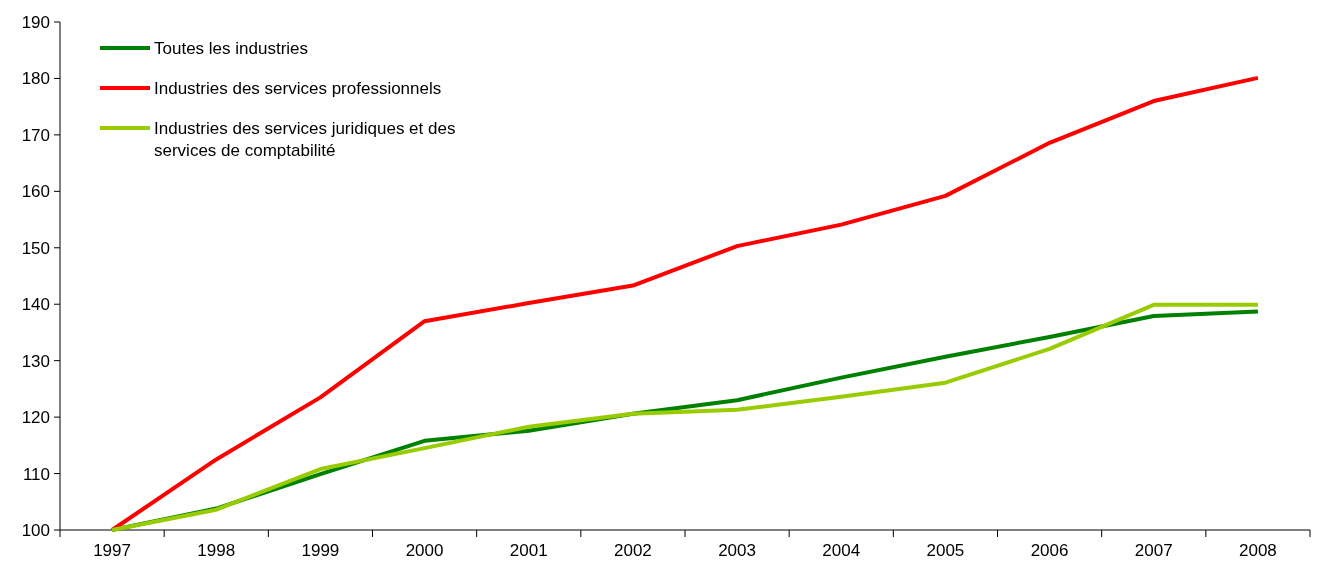 The width and height of the screenshot is (1322, 569). What do you see at coordinates (737, 550) in the screenshot?
I see `x-tick-label: 2003` at bounding box center [737, 550].